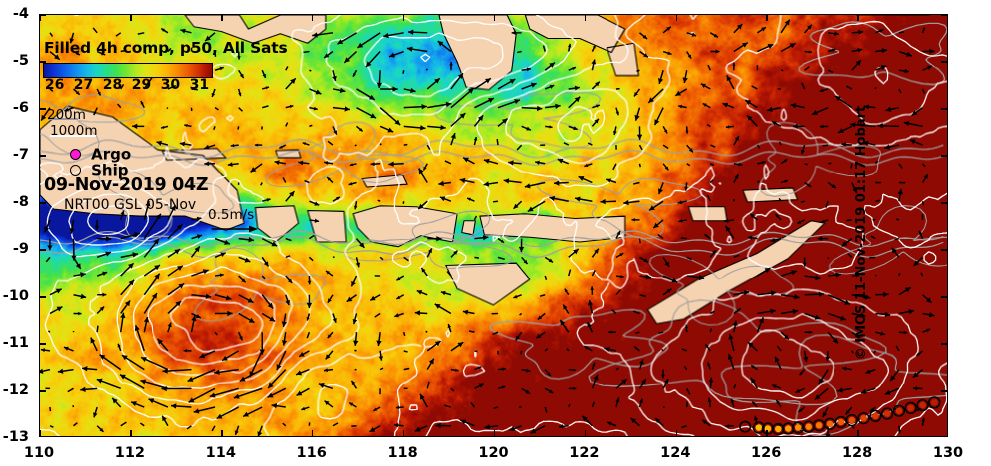 This screenshot has height=466, width=991. Describe the element at coordinates (944, 344) in the screenshot. I see `y-tick` at that location.